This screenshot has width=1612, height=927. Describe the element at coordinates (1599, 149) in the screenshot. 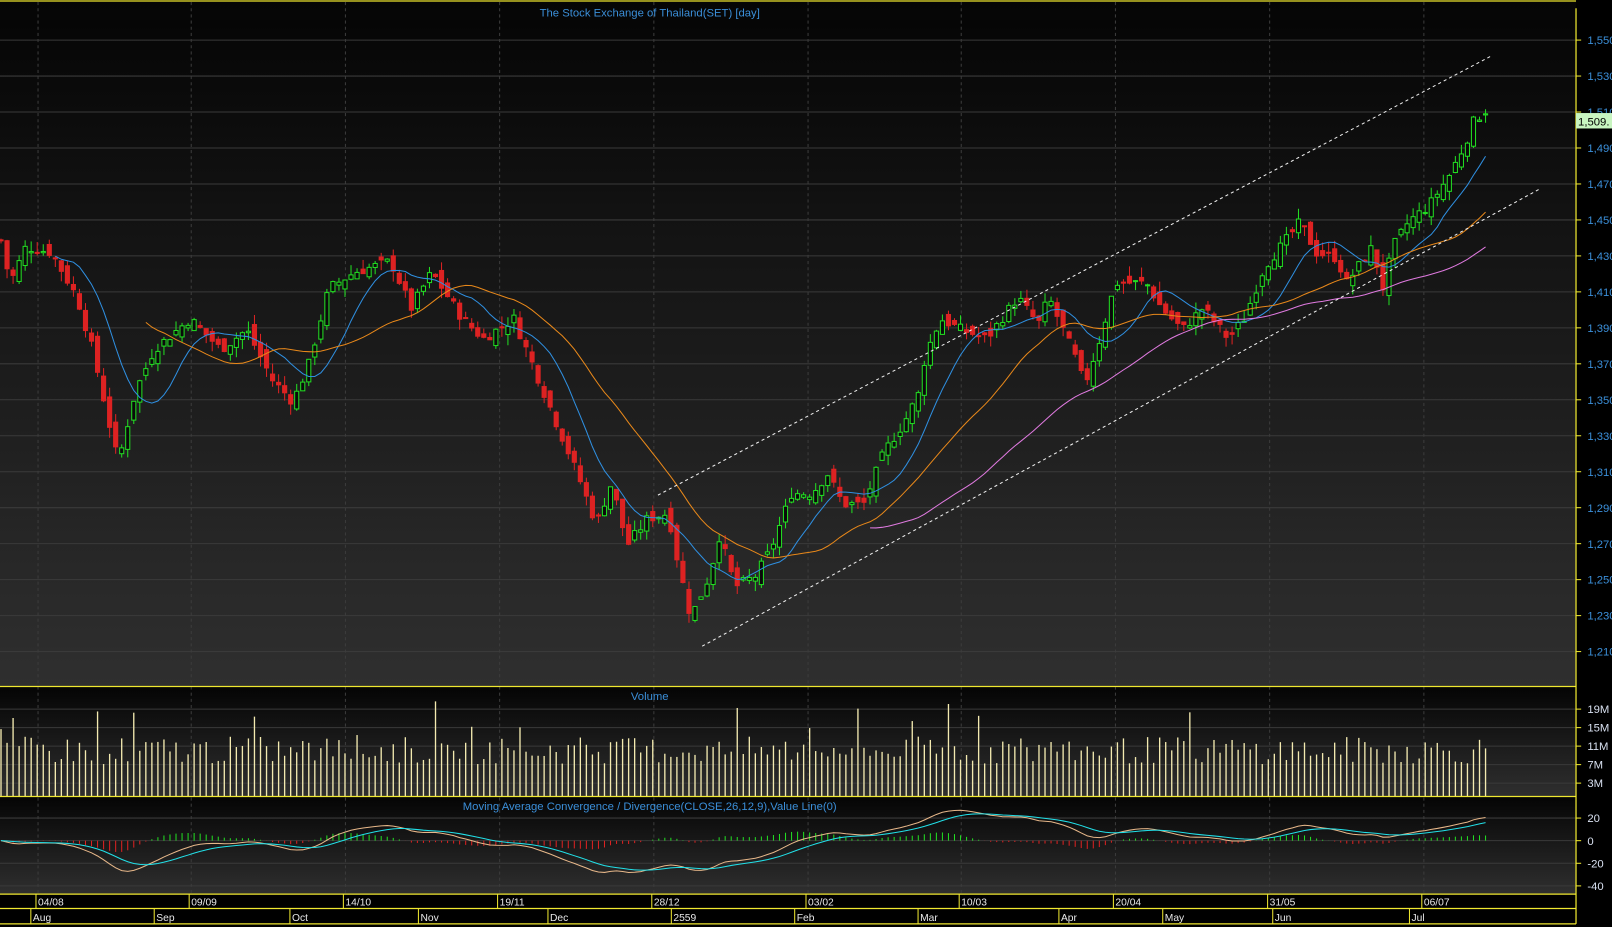

I see `price-tick-label: 1,490` at that location.